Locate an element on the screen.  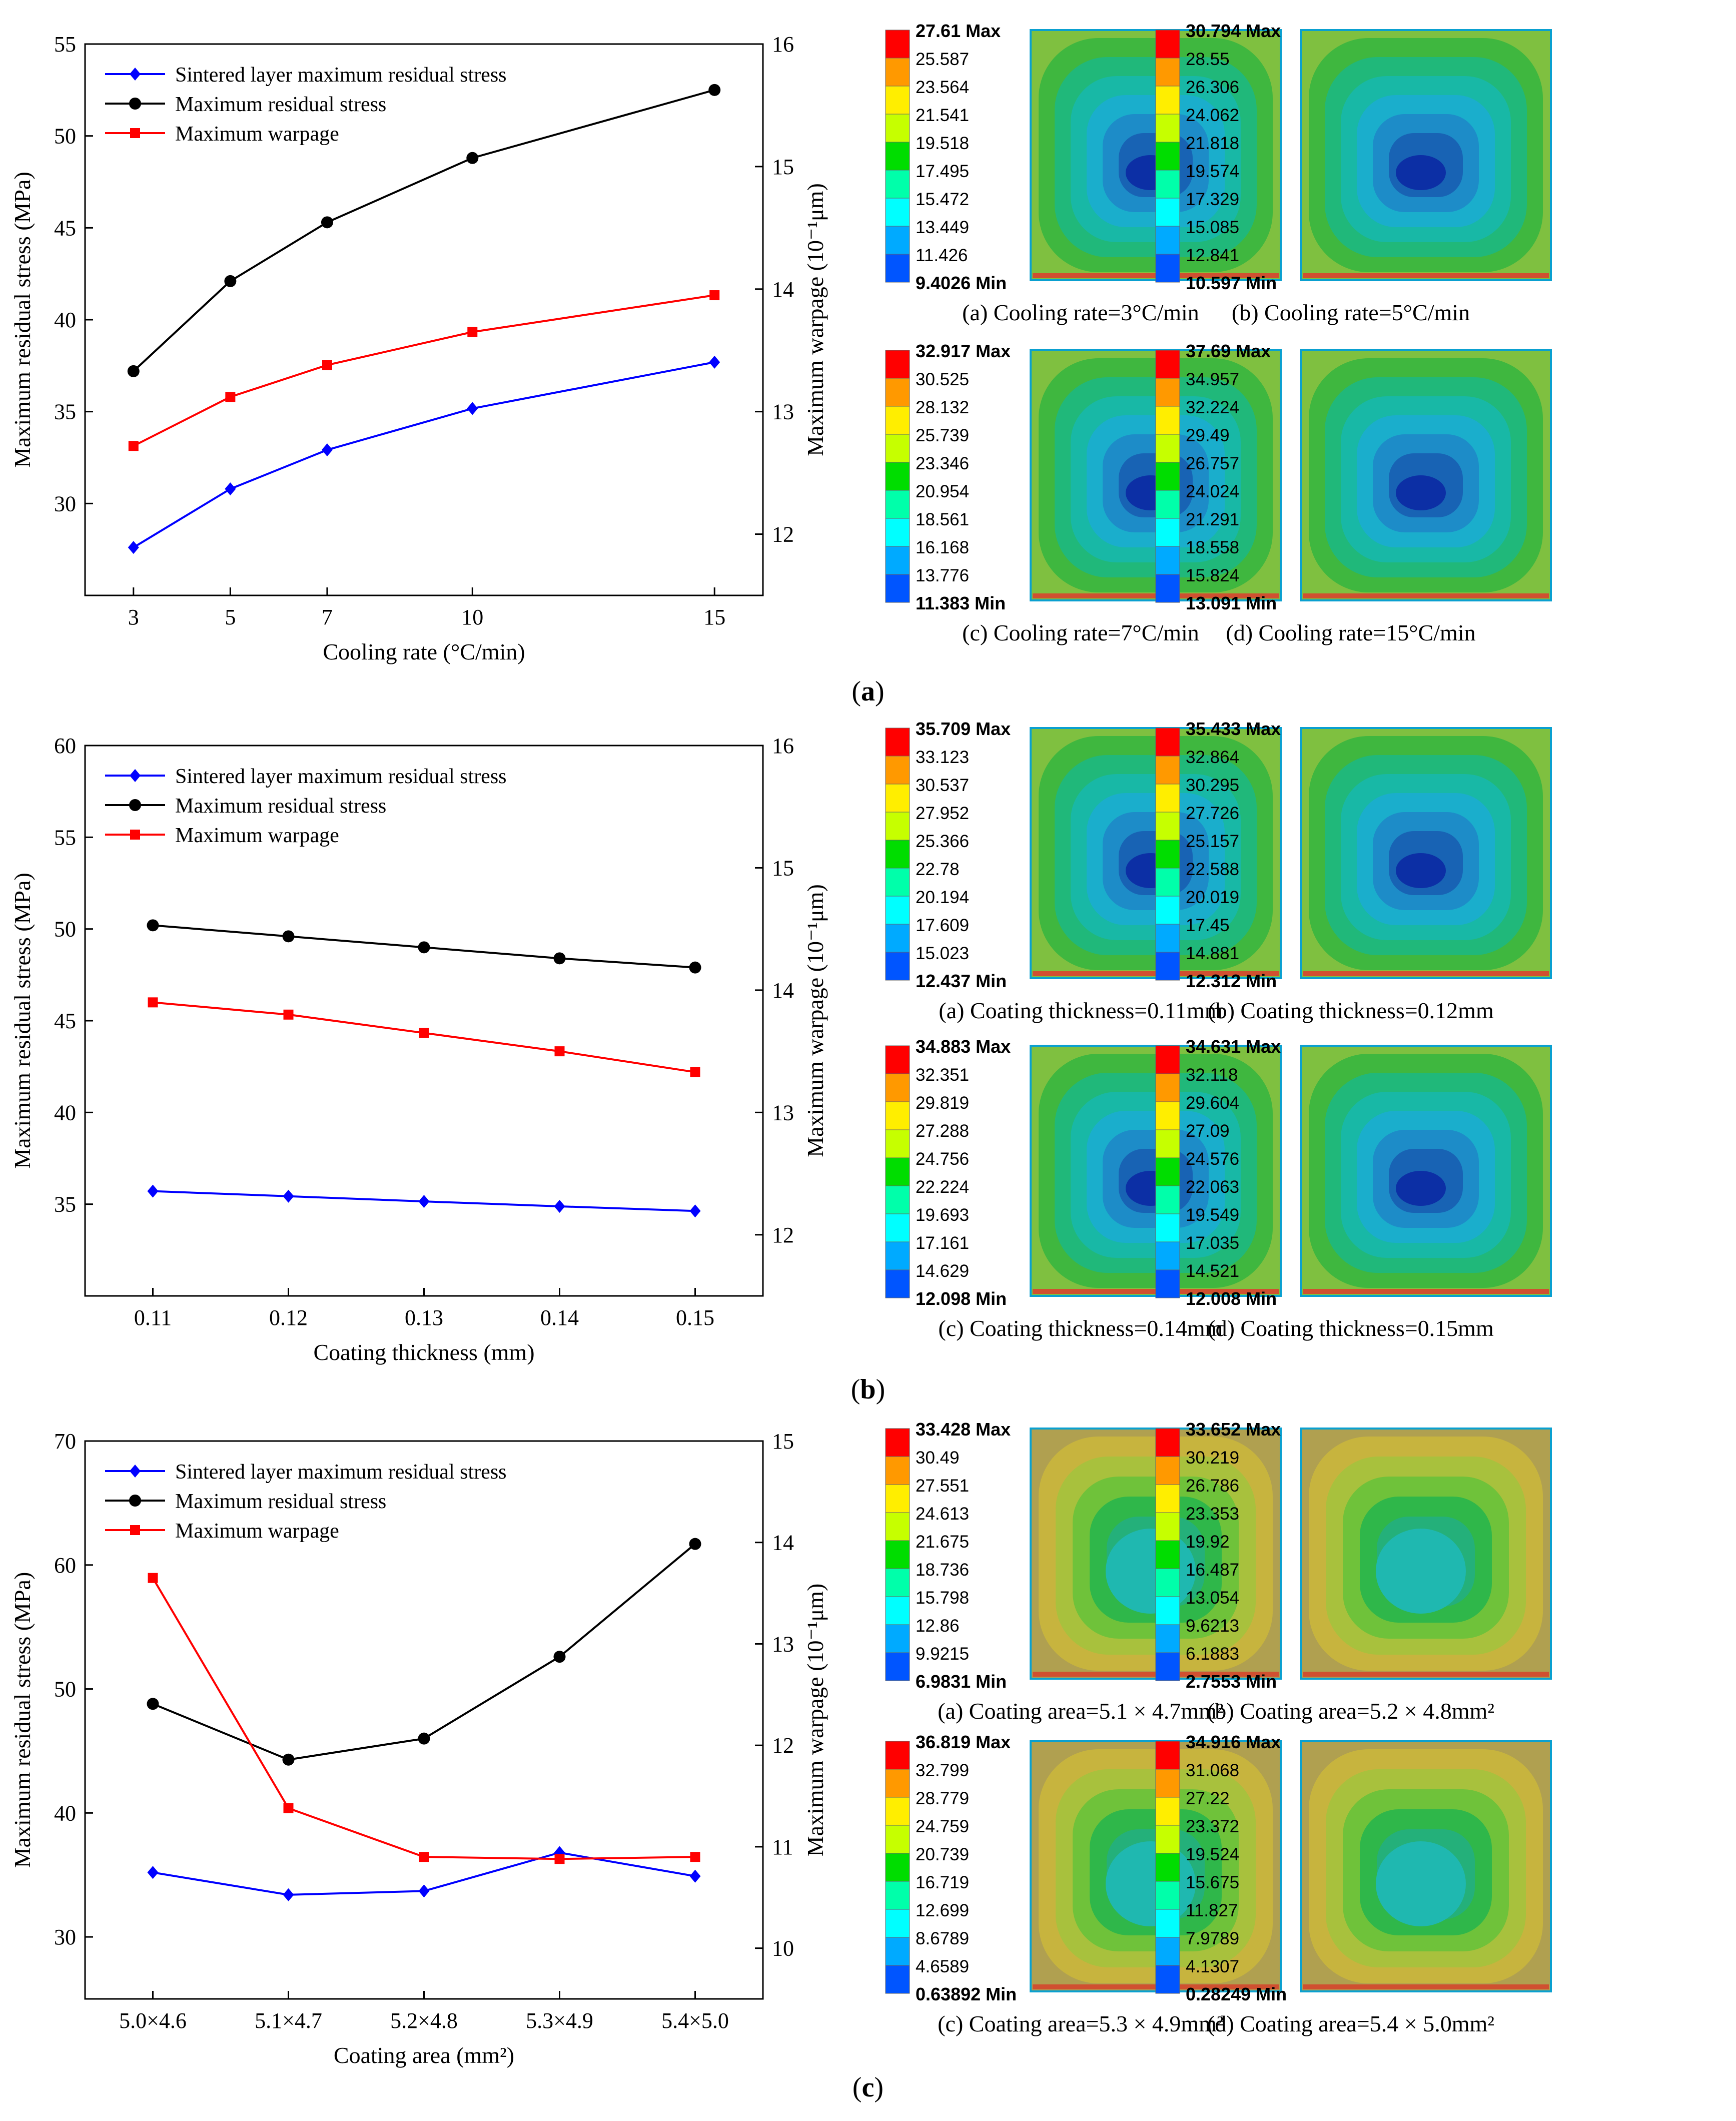
colorbar-label: 15.798 is located at coordinates (943, 1598).